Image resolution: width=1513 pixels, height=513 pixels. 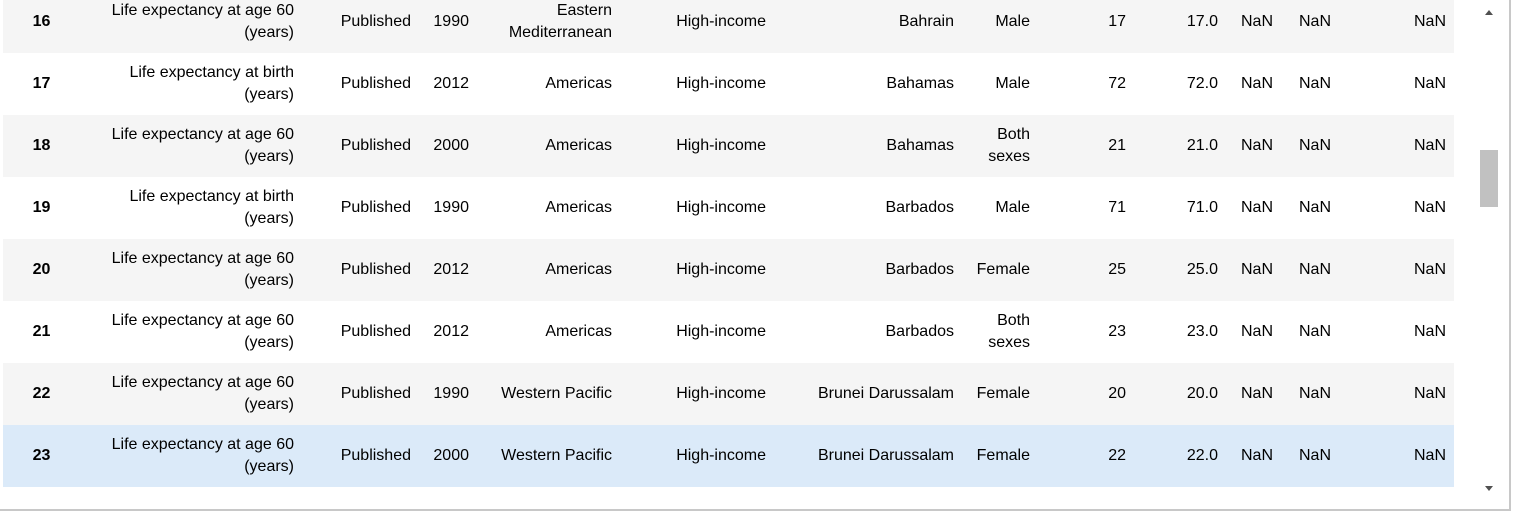 I want to click on value: 20, so click(x=1086, y=394).